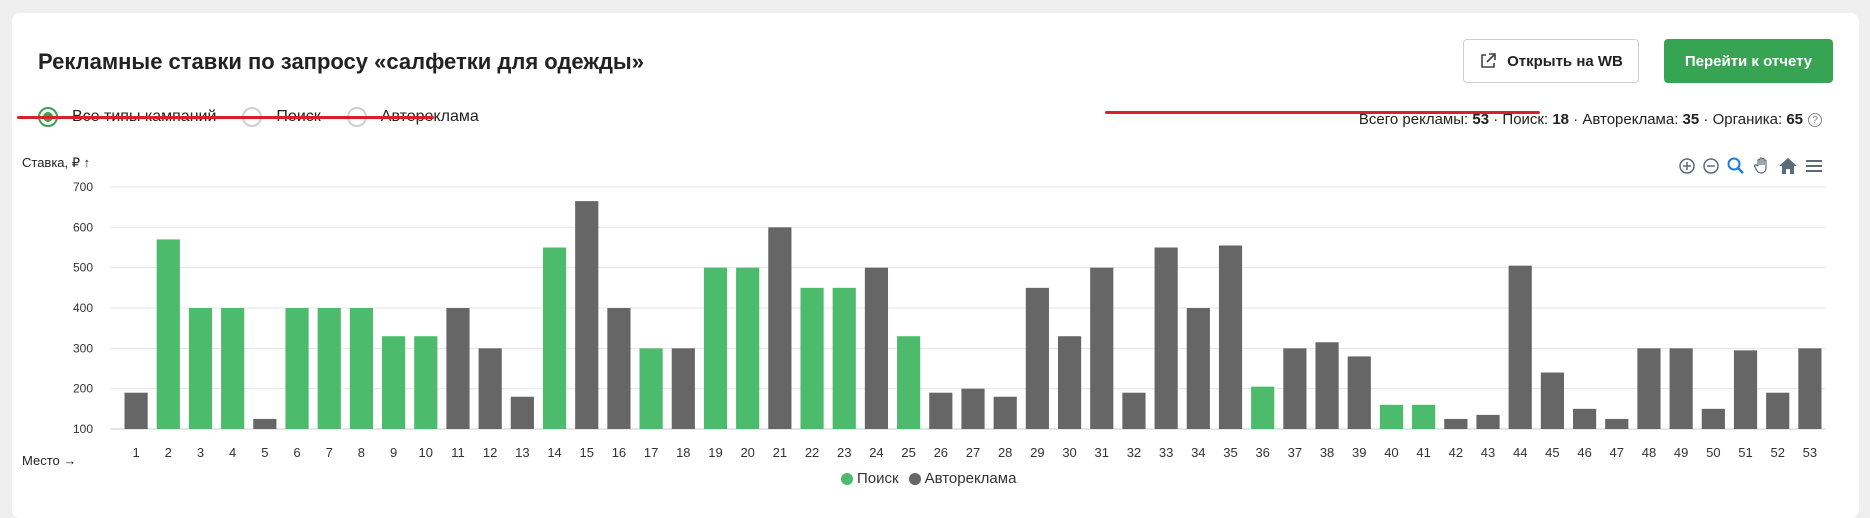 This screenshot has width=1870, height=518. Describe the element at coordinates (876, 452) in the screenshot. I see `x-tick-label: 24` at that location.